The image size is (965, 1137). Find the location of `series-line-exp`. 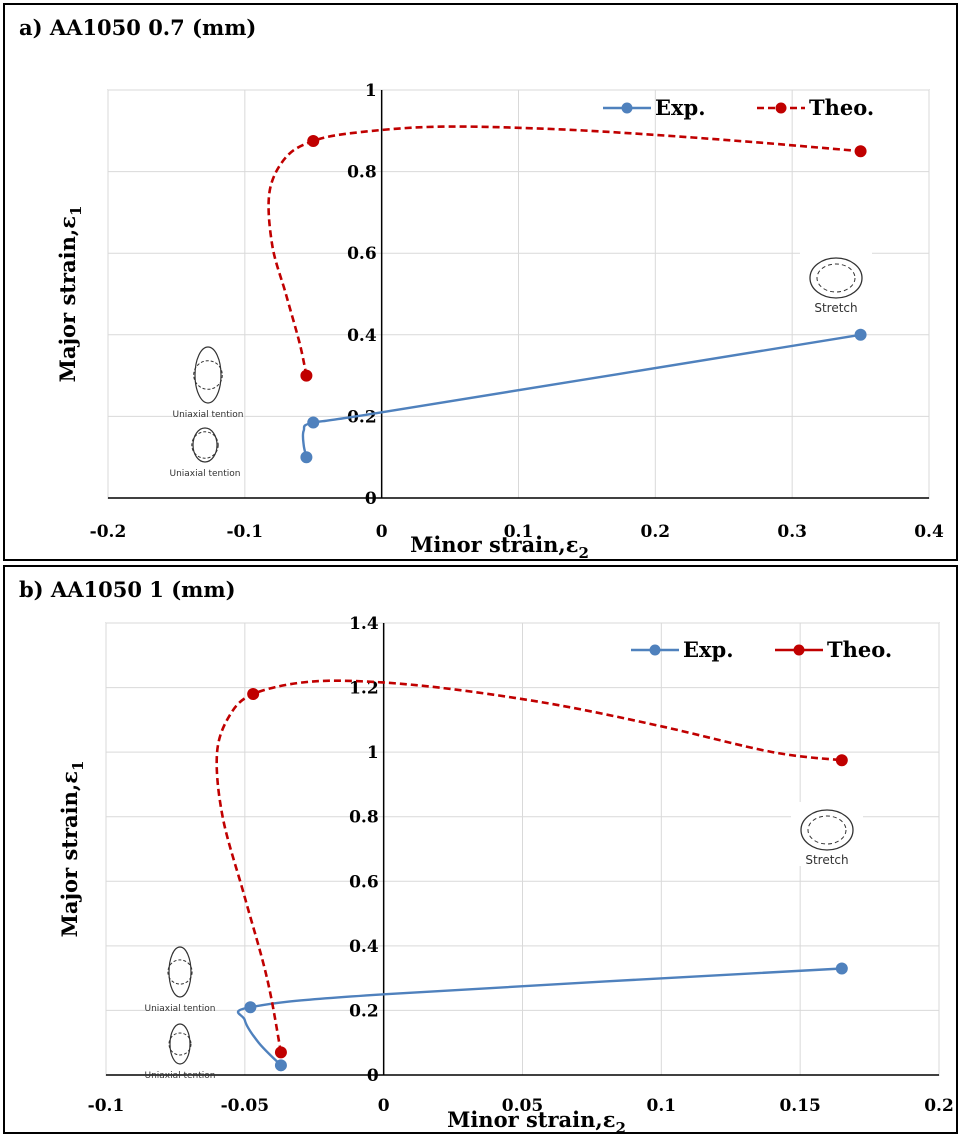

series-line-exp is located at coordinates (539, 1017).